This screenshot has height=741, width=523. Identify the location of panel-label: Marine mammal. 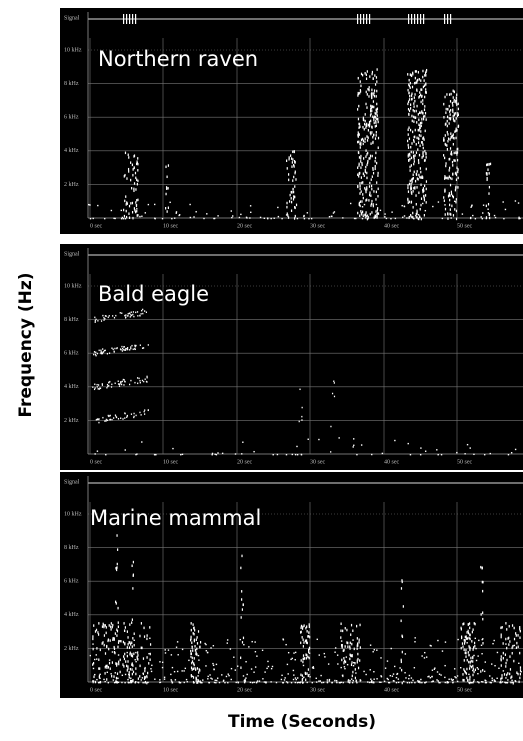
(175, 518).